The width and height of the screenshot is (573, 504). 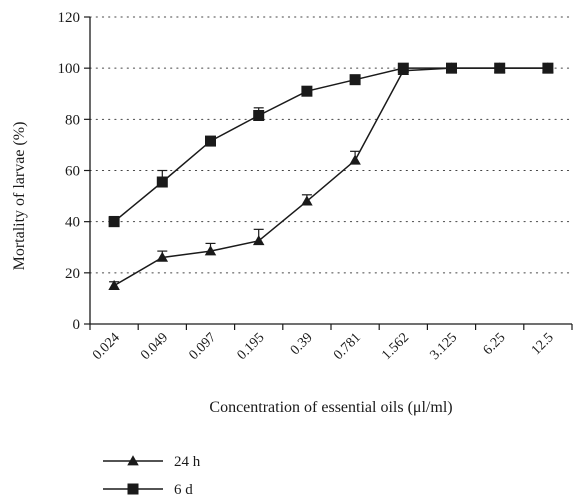 What do you see at coordinates (152, 462) in the screenshot?
I see `legend-item: 24 h` at bounding box center [152, 462].